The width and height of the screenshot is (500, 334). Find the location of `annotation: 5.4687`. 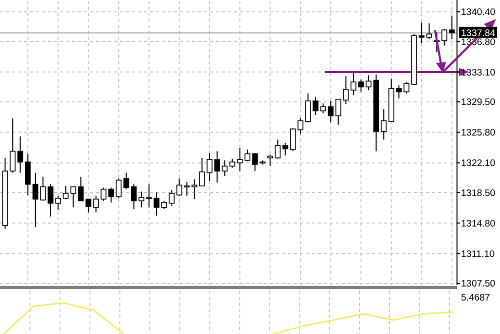

annotation: 5.4687 is located at coordinates (475, 298).